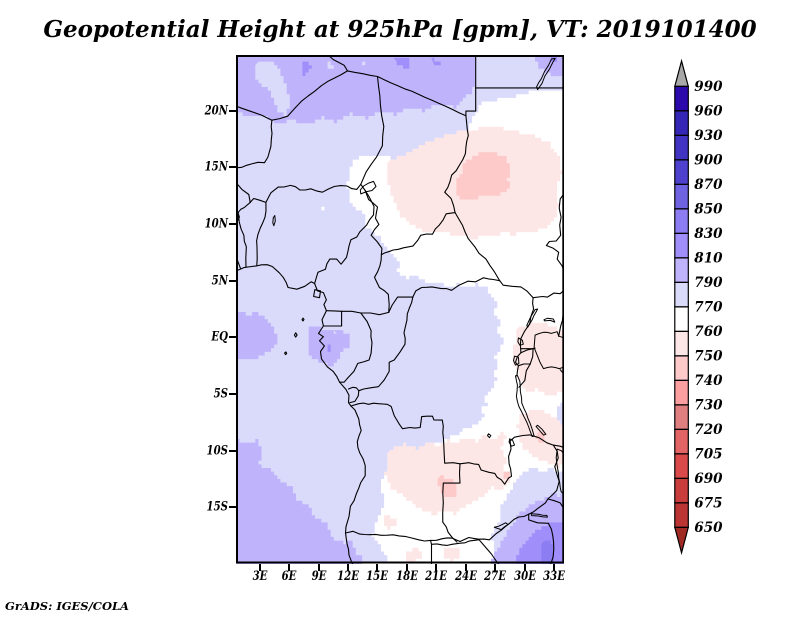 Image resolution: width=800 pixels, height=618 pixels. What do you see at coordinates (682, 541) in the screenshot?
I see `colorbar-triangle-below` at bounding box center [682, 541].